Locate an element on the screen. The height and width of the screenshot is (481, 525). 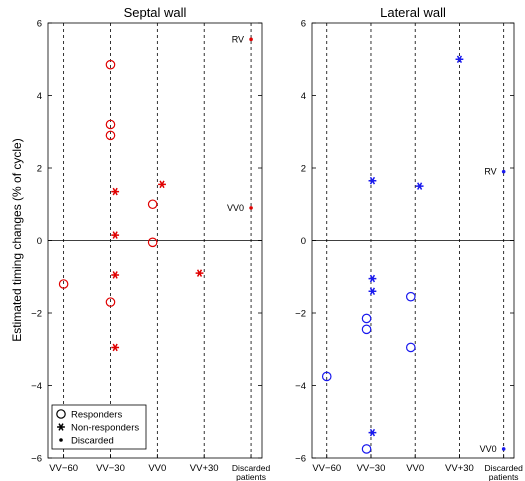
legend: Responders Non-responders Discarded is located at coordinates (99, 427).